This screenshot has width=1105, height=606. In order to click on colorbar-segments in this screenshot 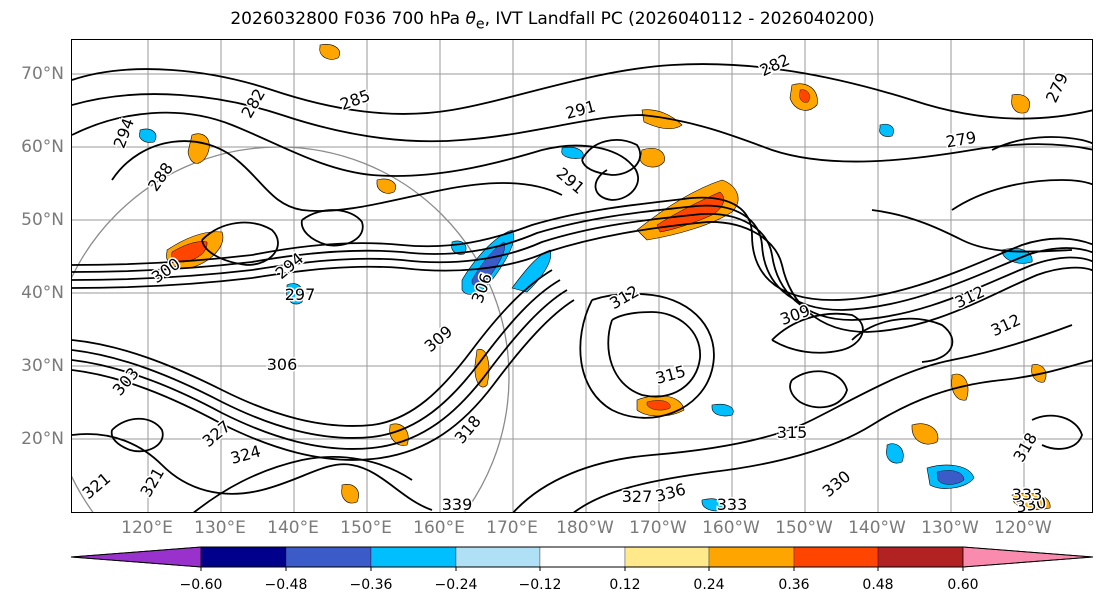, I will do `click(582, 558)`.